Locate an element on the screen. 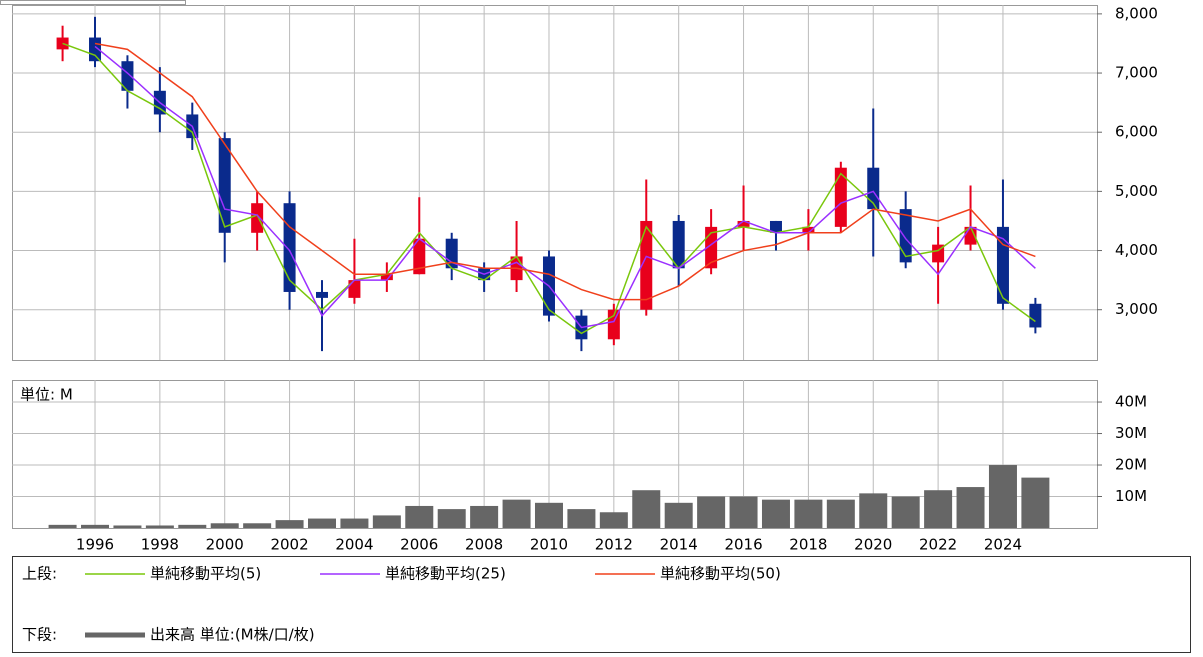  x-tick-label: 2010 is located at coordinates (549, 545).